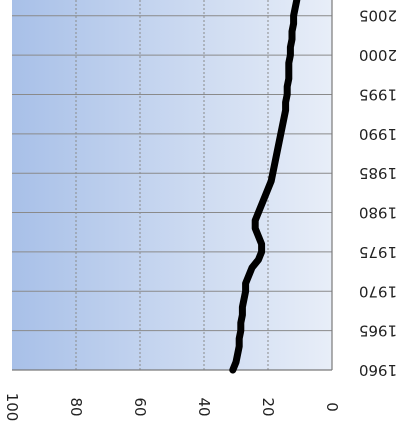 The width and height of the screenshot is (401, 442). What do you see at coordinates (378, 291) in the screenshot?
I see `year-tick-label-1970: 1970` at bounding box center [378, 291].